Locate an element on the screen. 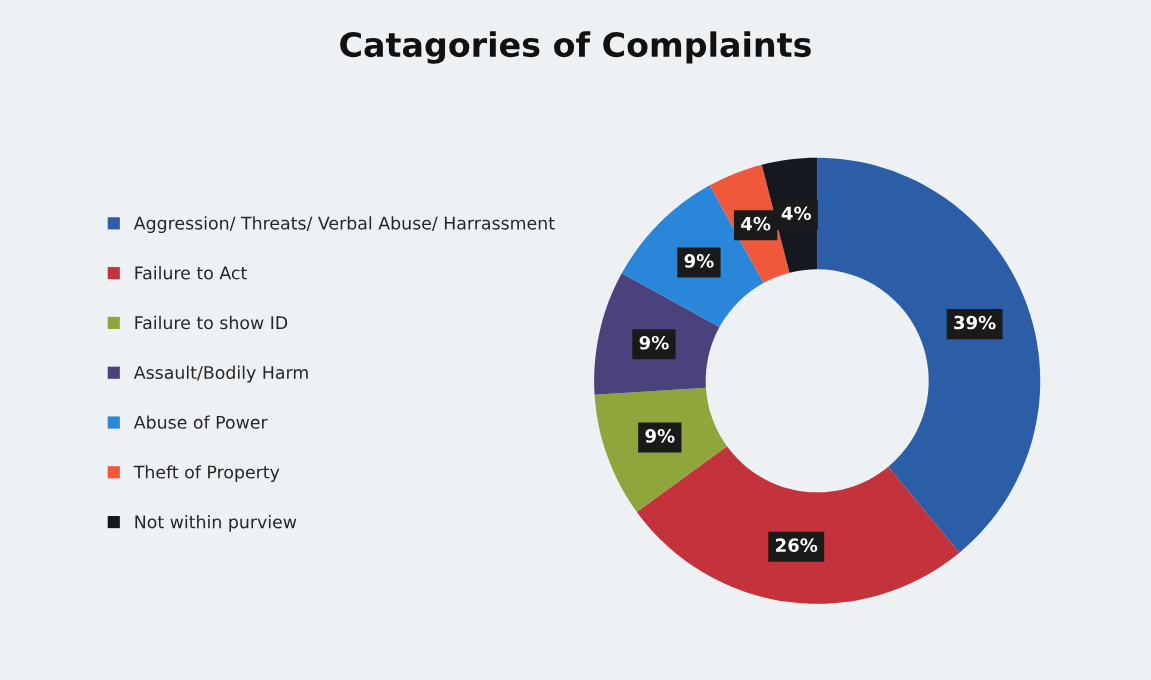 The image size is (1151, 680). legend-label: Assault/Bodily Harm is located at coordinates (220, 374).